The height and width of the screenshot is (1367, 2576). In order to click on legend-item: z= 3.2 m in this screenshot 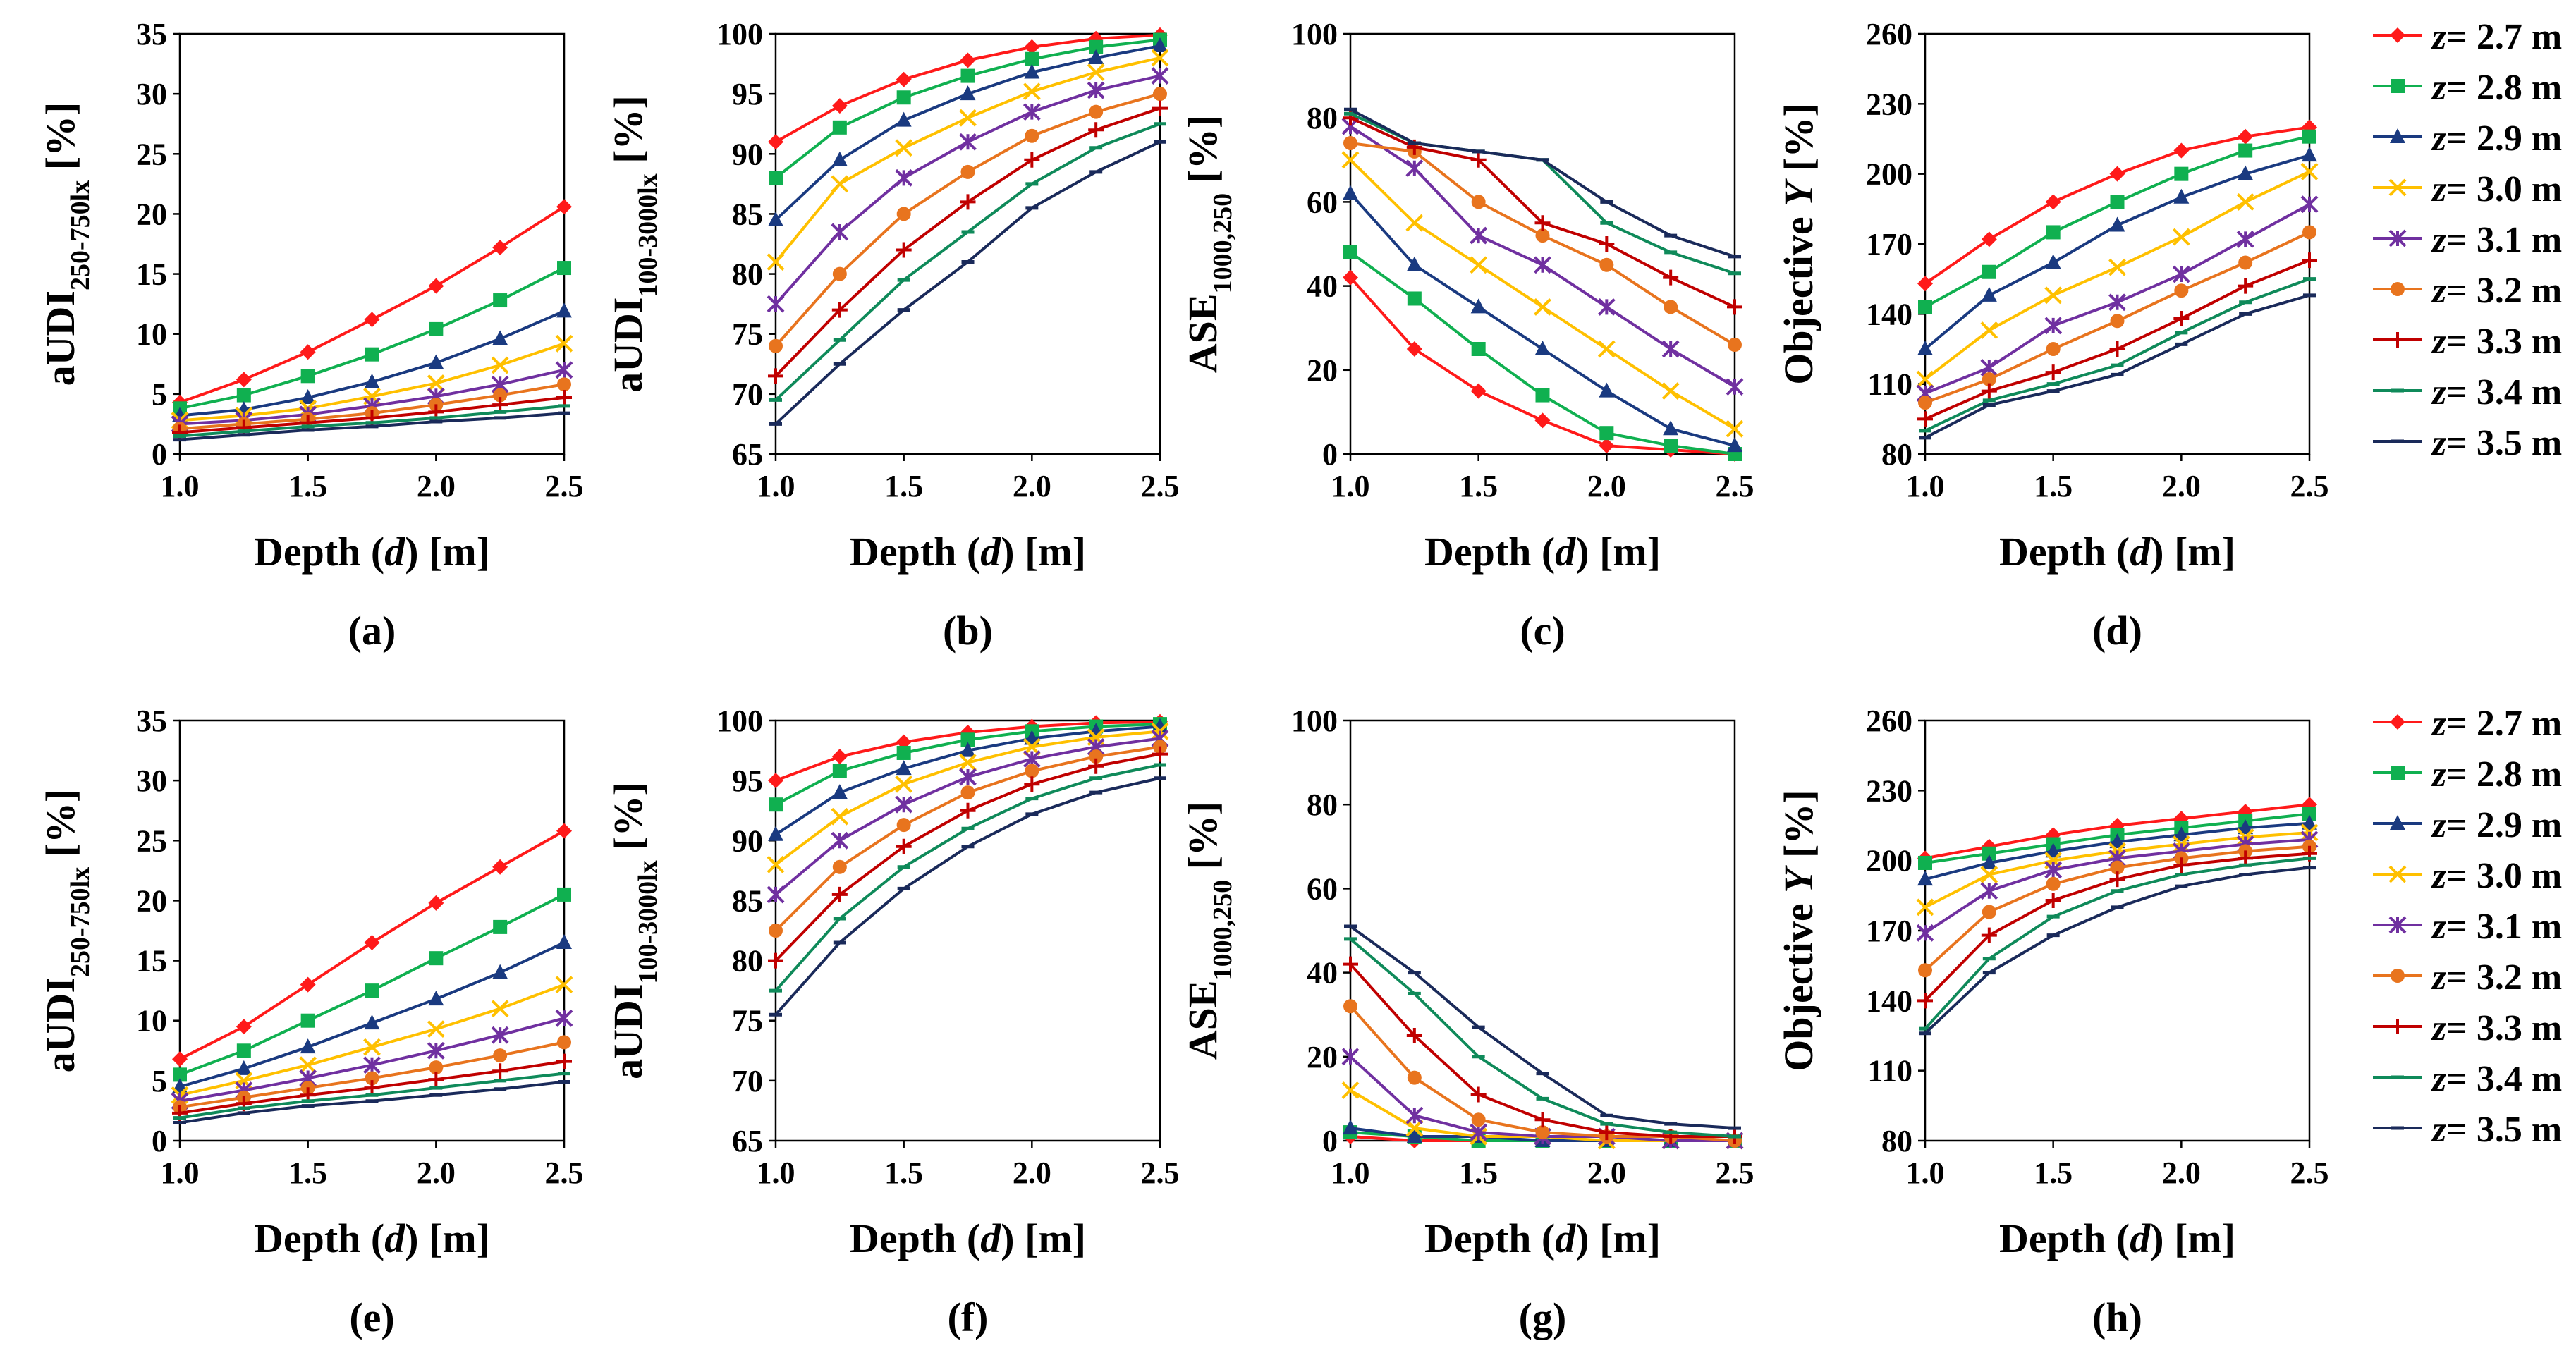, I will do `click(2468, 977)`.